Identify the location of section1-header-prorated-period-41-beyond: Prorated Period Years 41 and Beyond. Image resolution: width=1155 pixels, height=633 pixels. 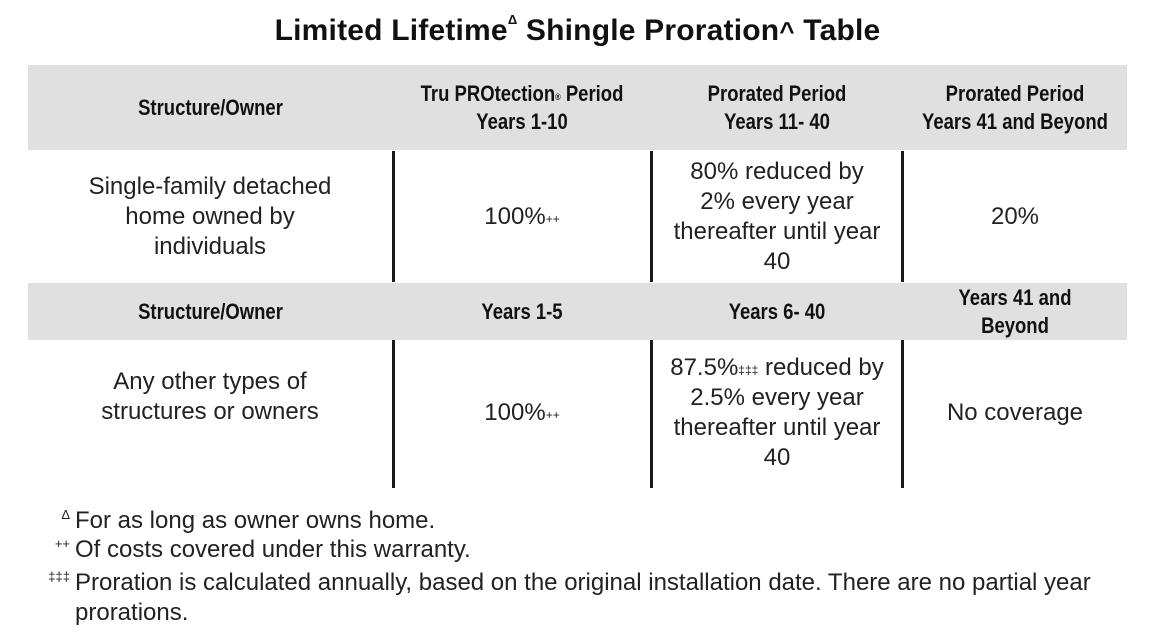
(1015, 107).